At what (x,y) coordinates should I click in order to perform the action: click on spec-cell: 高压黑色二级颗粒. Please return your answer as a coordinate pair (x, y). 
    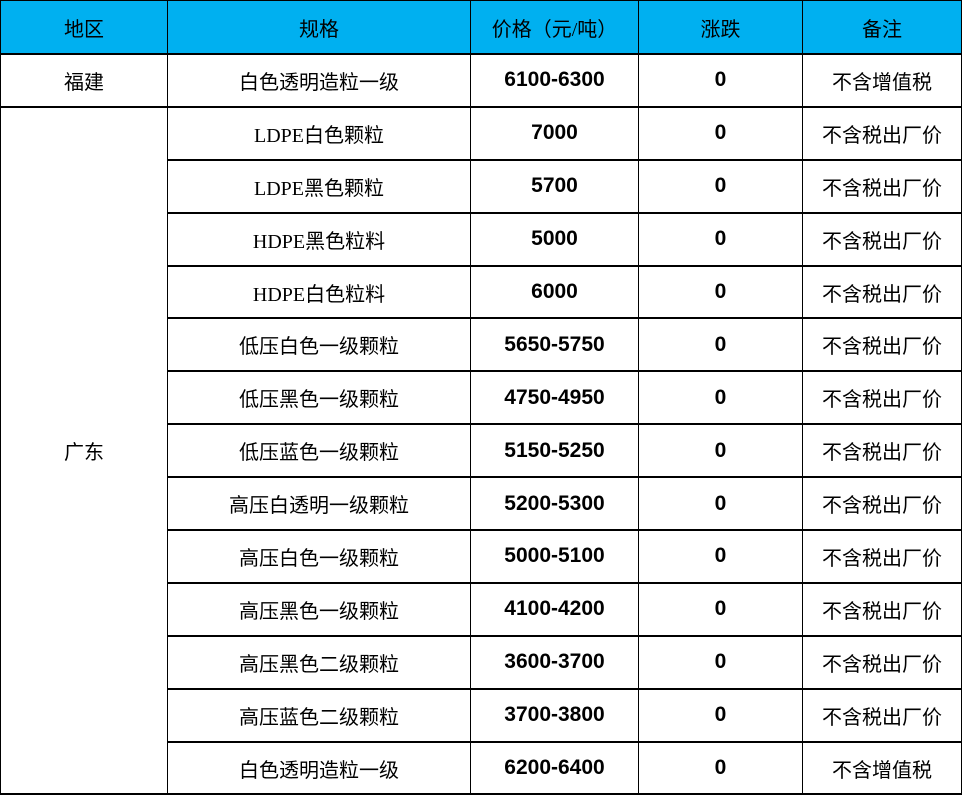
    Looking at the image, I should click on (319, 662).